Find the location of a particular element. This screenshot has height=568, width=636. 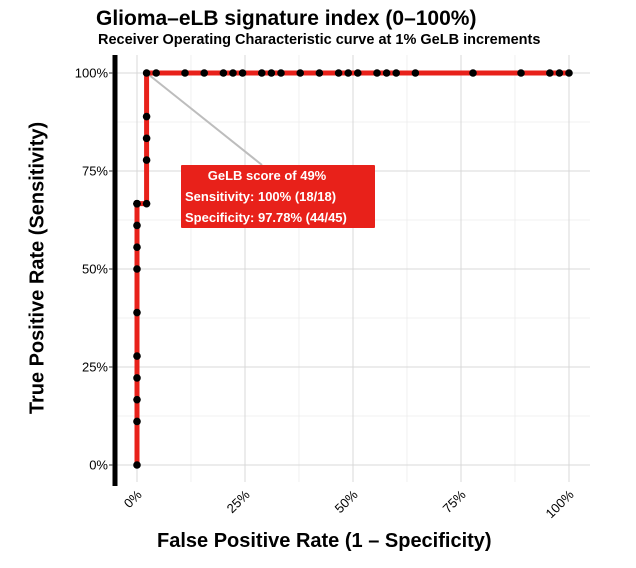

x-tick-label: 50% is located at coordinates (346, 501).